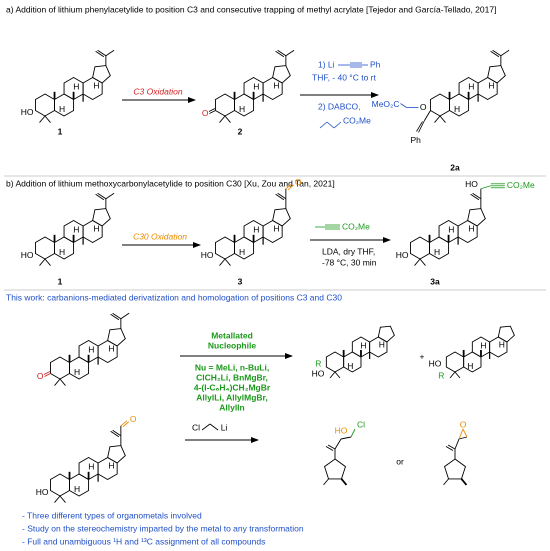  What do you see at coordinates (240, 131) in the screenshot?
I see `compound-label: 2` at bounding box center [240, 131].